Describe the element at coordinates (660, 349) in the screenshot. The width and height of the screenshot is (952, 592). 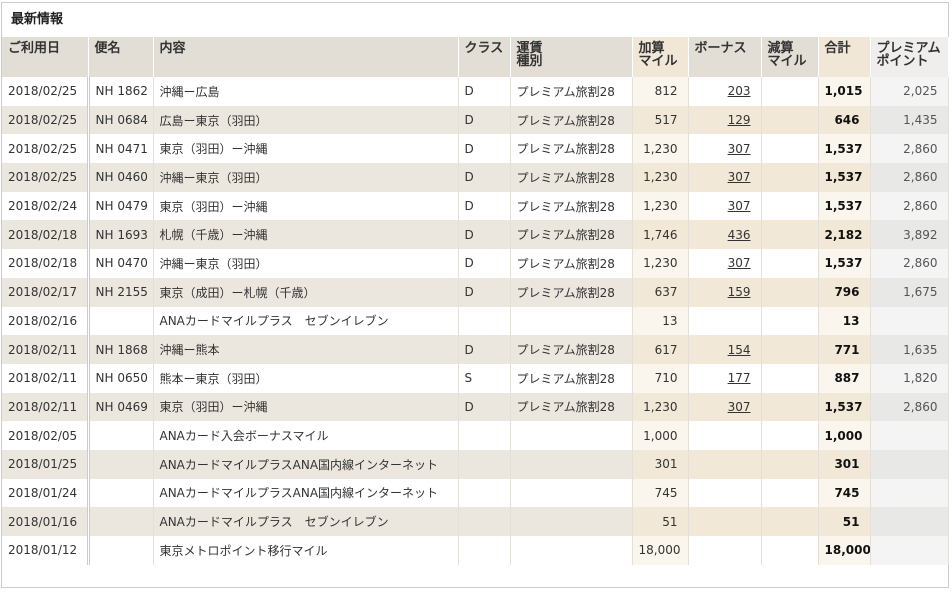
I see `cell: 617` at that location.